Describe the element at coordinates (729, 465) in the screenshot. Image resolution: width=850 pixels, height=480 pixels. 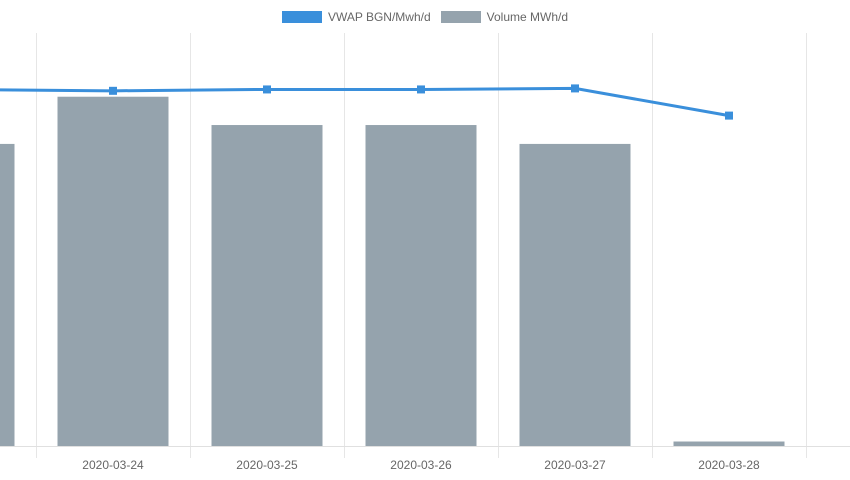
I see `x-tick-label: 2020-03-28` at that location.